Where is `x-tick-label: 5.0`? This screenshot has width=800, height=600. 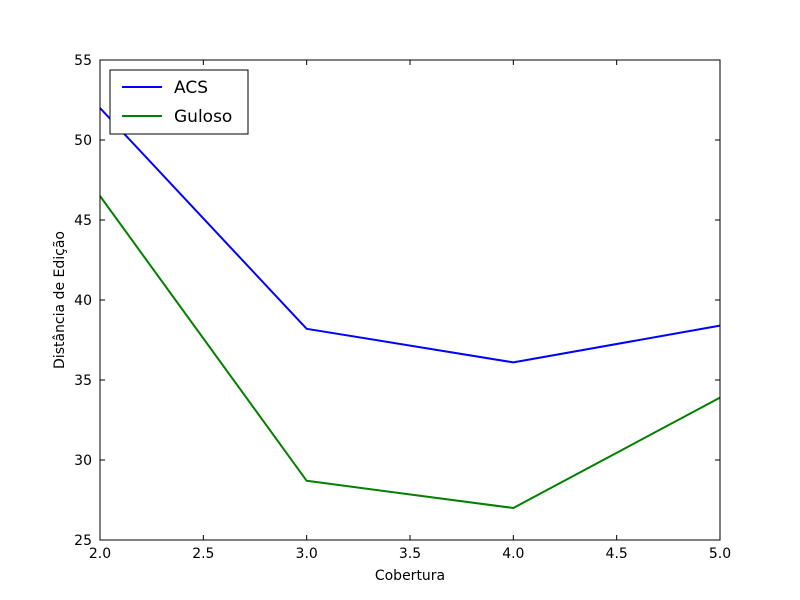 x-tick-label: 5.0 is located at coordinates (720, 554).